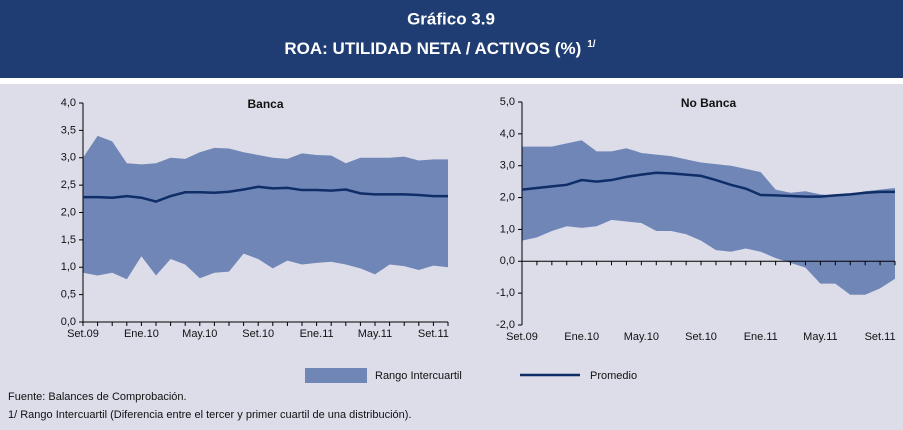 This screenshot has width=903, height=430. I want to click on y-tick-label: 3,5, so click(68, 130).